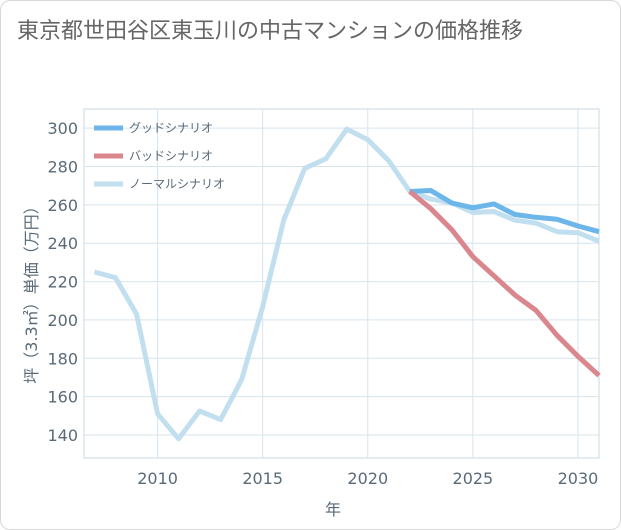 The width and height of the screenshot is (621, 530). What do you see at coordinates (171, 128) in the screenshot?
I see `legend-label-good: グッドシナリオ` at bounding box center [171, 128].